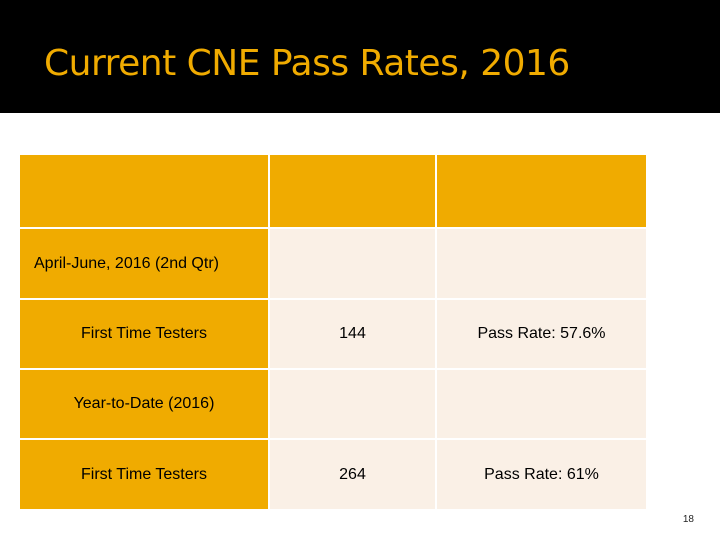 The image size is (720, 540). I want to click on table-row-label: Year-to-Date (2016), so click(145, 405).